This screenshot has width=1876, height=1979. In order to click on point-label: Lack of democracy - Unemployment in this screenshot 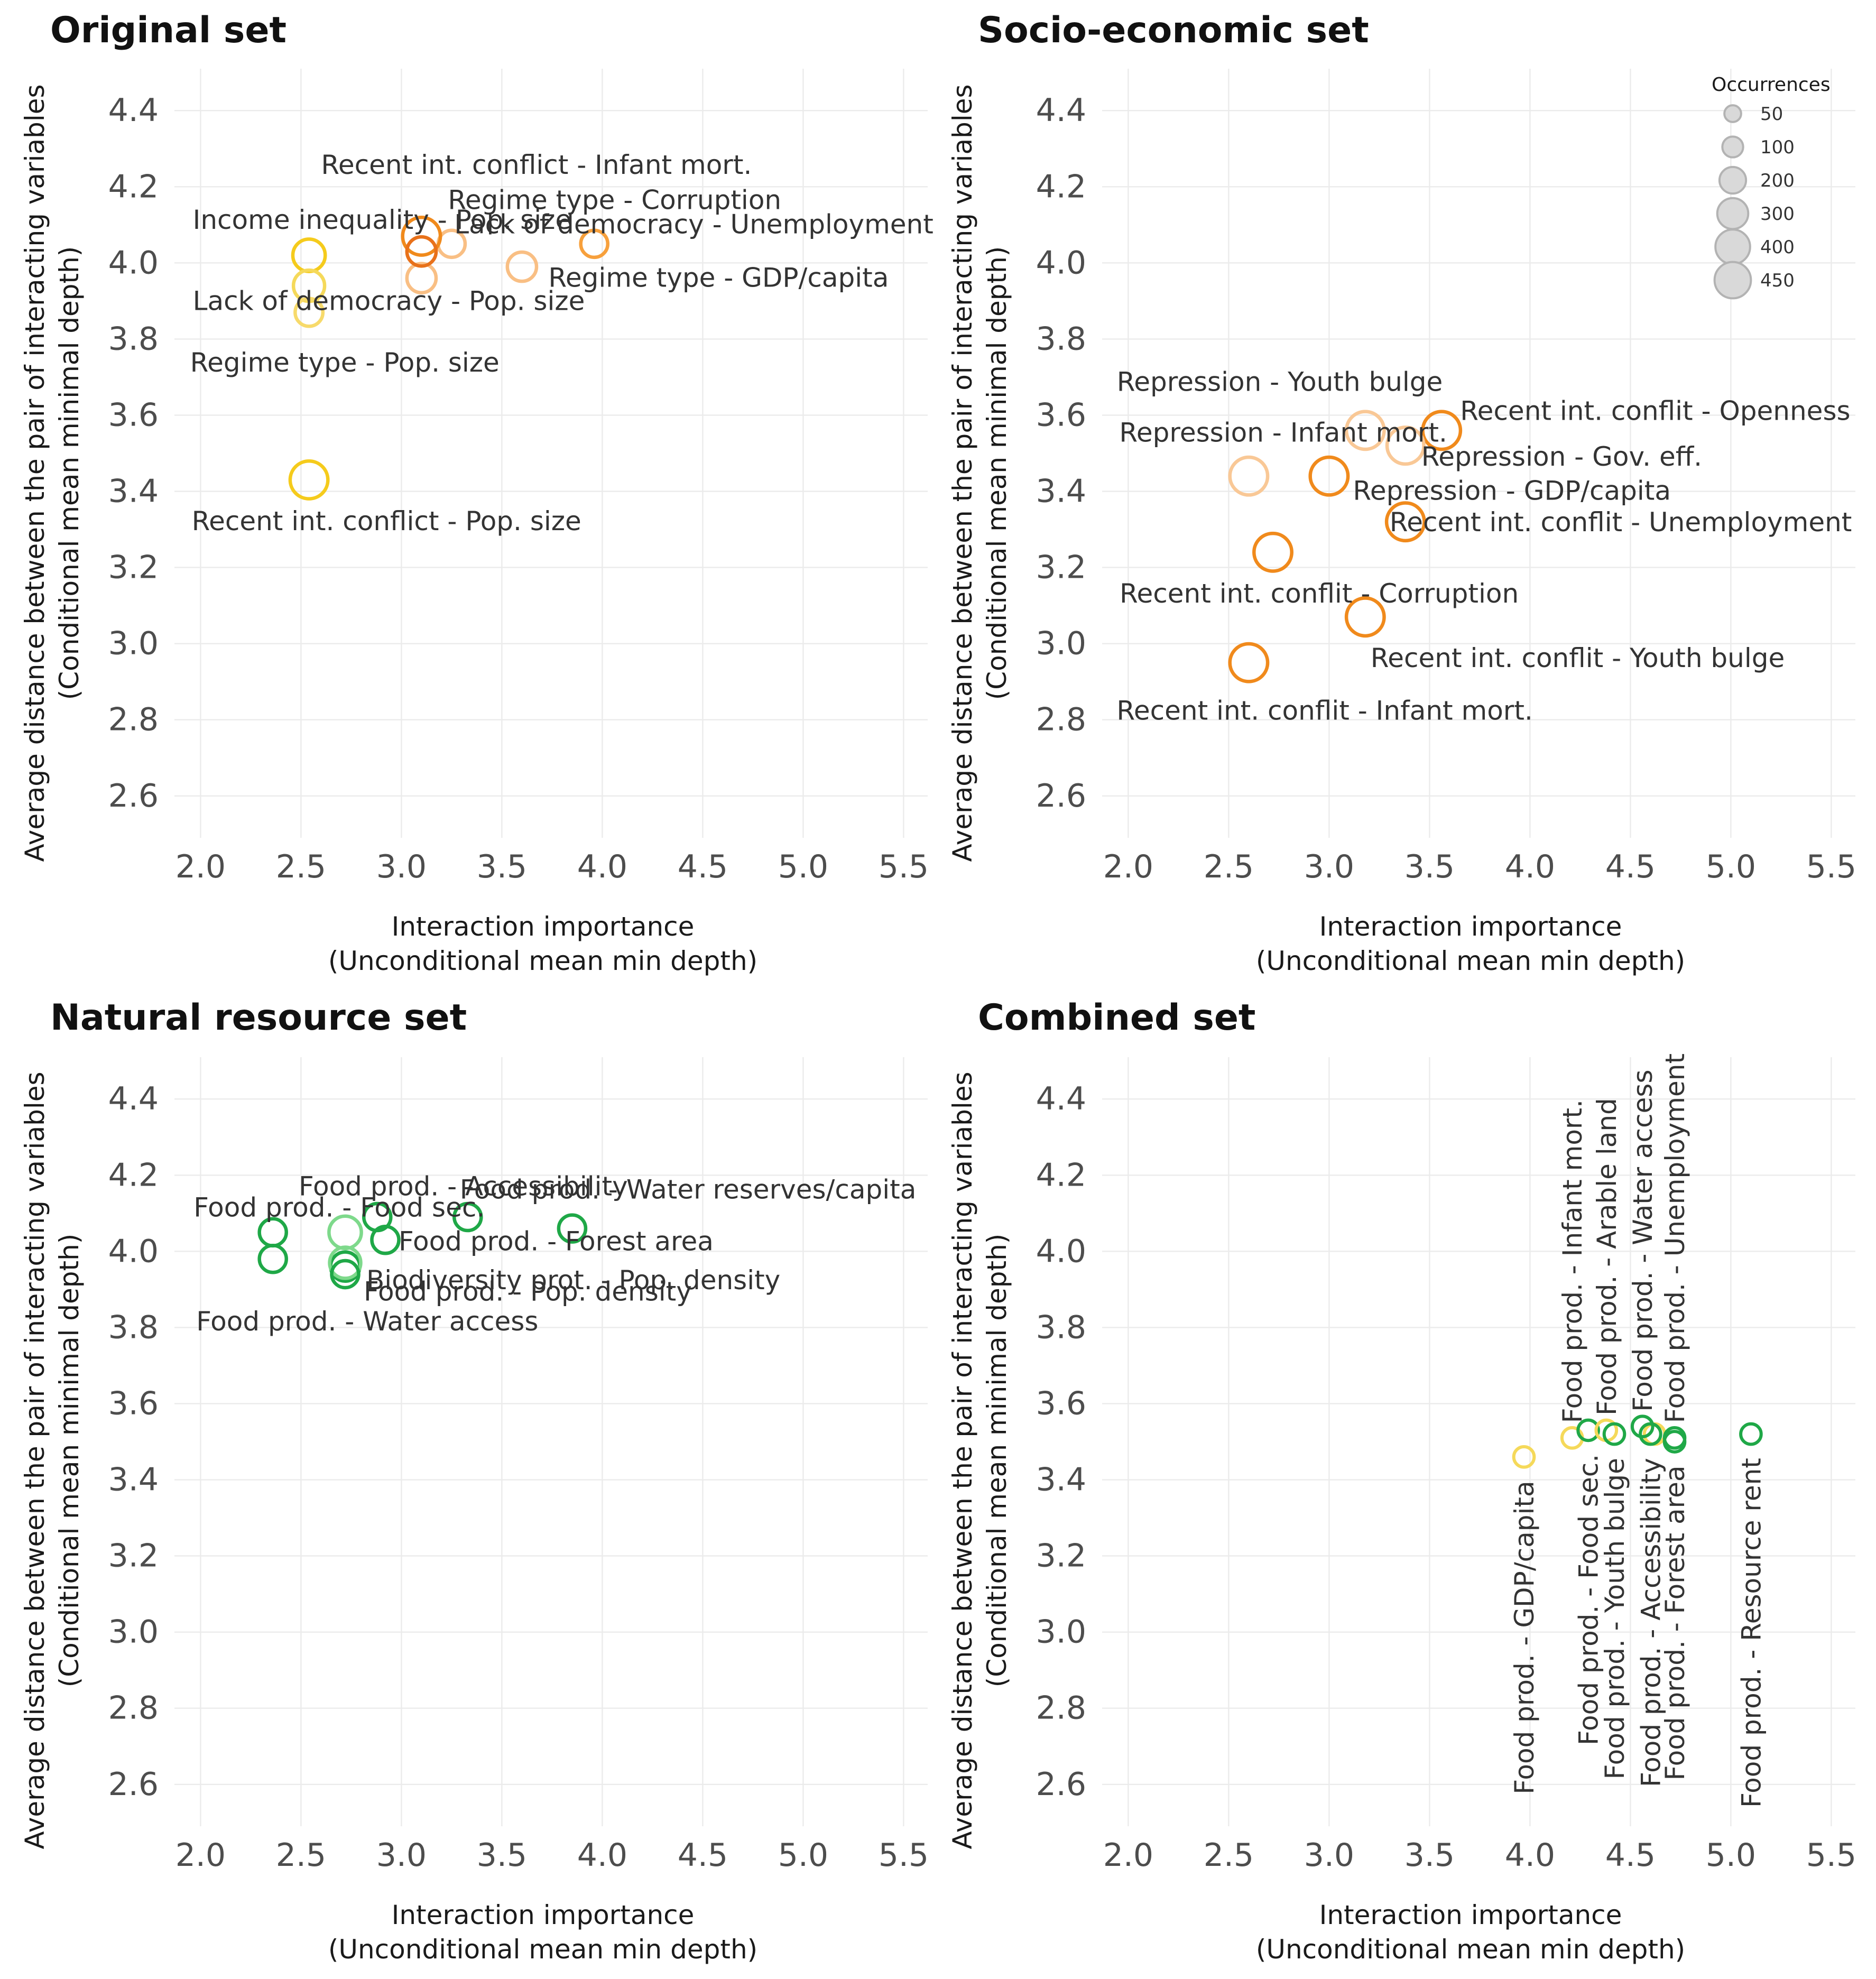, I will do `click(694, 224)`.